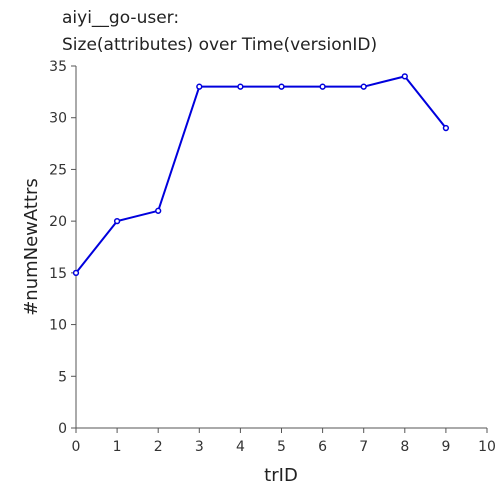 The height and width of the screenshot is (500, 500). What do you see at coordinates (363, 447) in the screenshot?
I see `x-tick-label: 7` at bounding box center [363, 447].